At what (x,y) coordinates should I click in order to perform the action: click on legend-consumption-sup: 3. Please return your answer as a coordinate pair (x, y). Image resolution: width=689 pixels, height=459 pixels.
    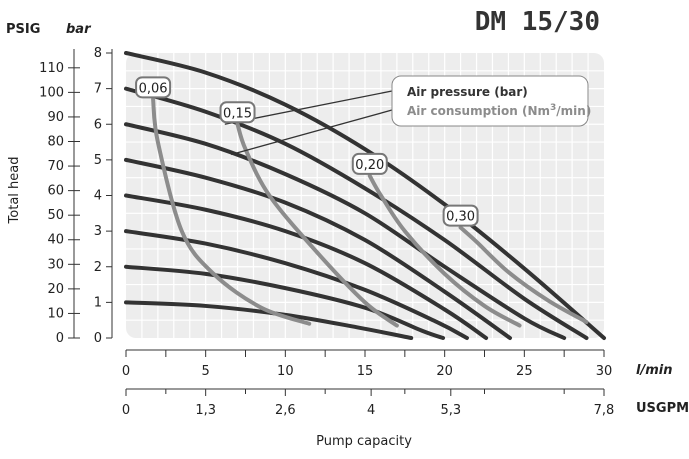
    Looking at the image, I should click on (553, 108).